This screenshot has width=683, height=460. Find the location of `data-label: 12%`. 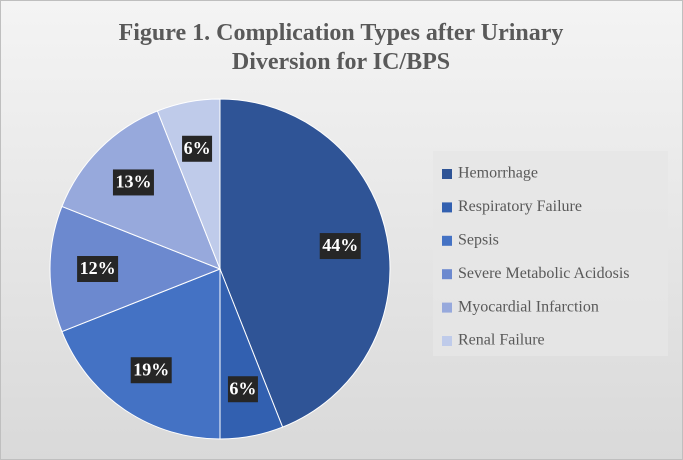

data-label: 12% is located at coordinates (98, 268).